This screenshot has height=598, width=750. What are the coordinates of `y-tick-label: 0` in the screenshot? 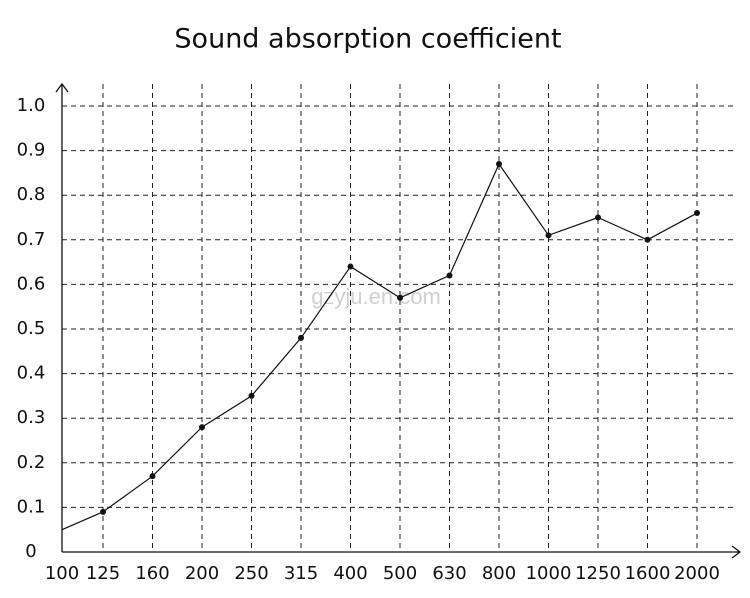 It's located at (30, 551).